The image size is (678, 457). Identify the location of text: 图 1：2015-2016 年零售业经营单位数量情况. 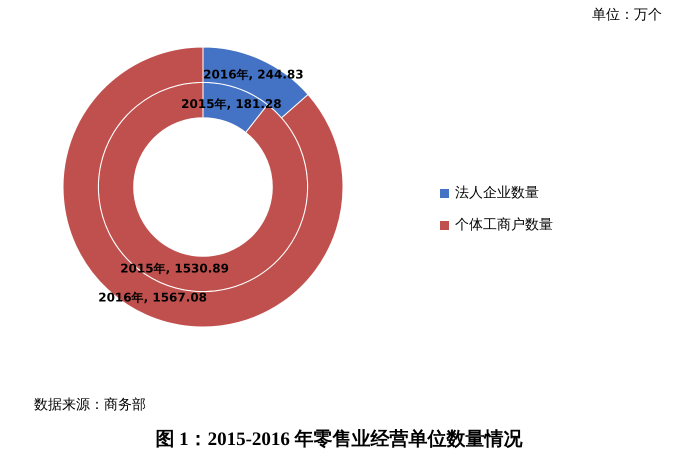
(339, 440).